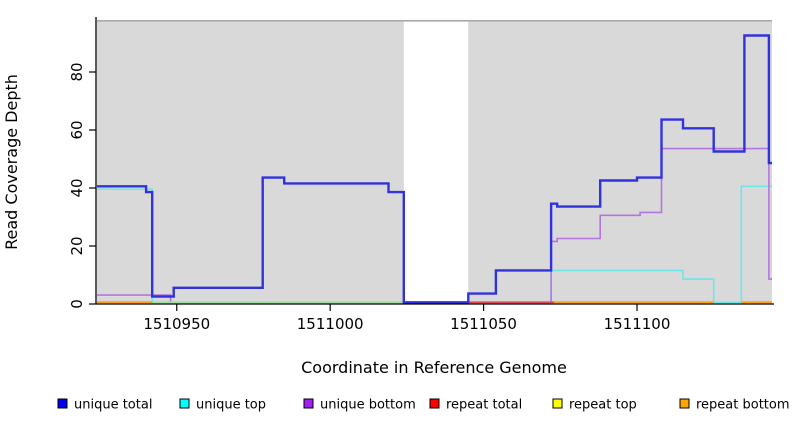 The width and height of the screenshot is (792, 432). Describe the element at coordinates (77, 187) in the screenshot. I see `y-tick-label: 40` at that location.